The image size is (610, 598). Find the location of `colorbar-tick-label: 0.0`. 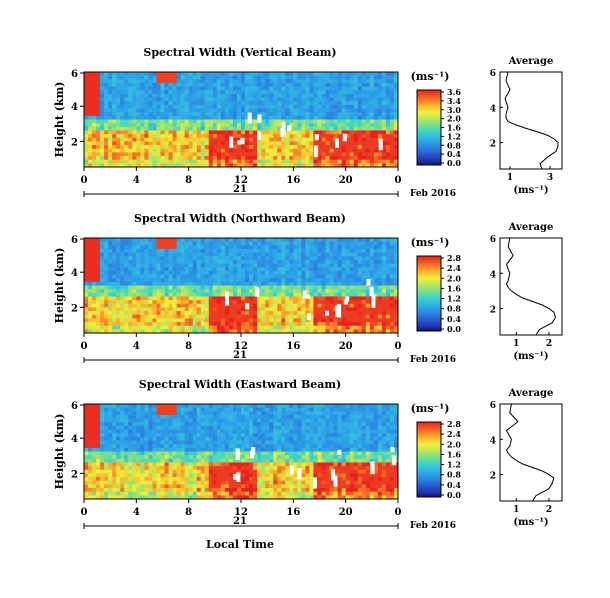

colorbar-tick-label: 0.0 is located at coordinates (454, 163).